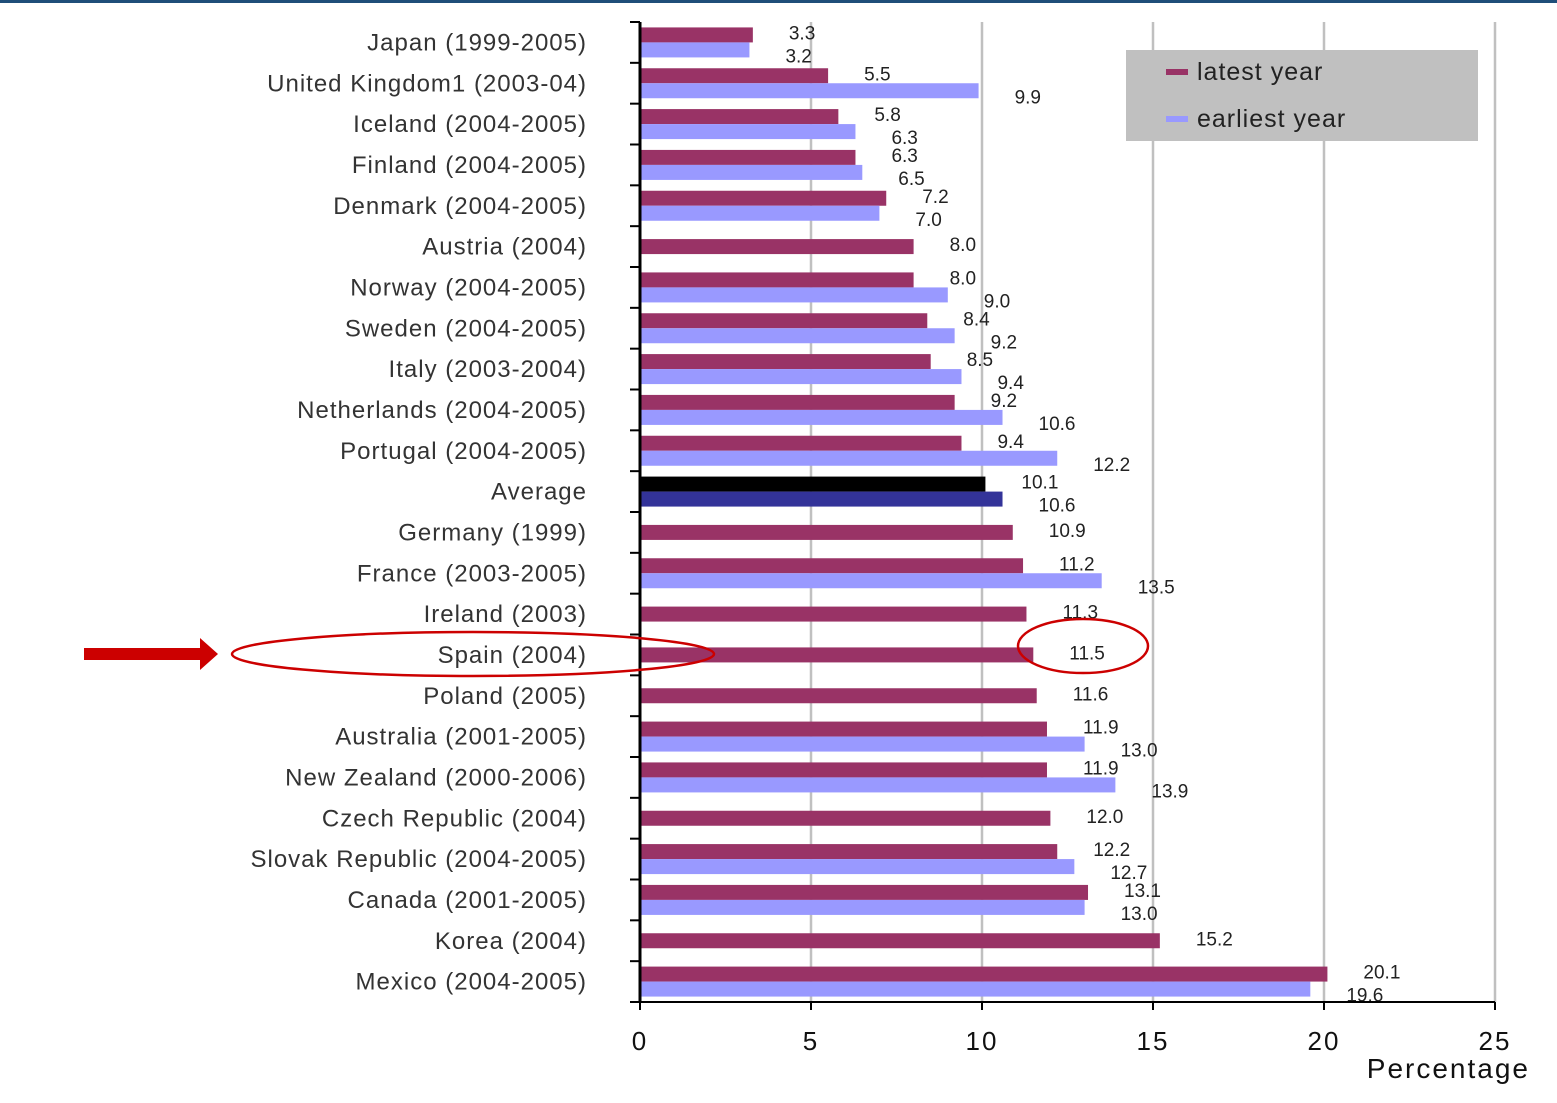 This screenshot has height=1103, width=1557. What do you see at coordinates (997, 301) in the screenshot?
I see `value-label-earliest: 9.0` at bounding box center [997, 301].